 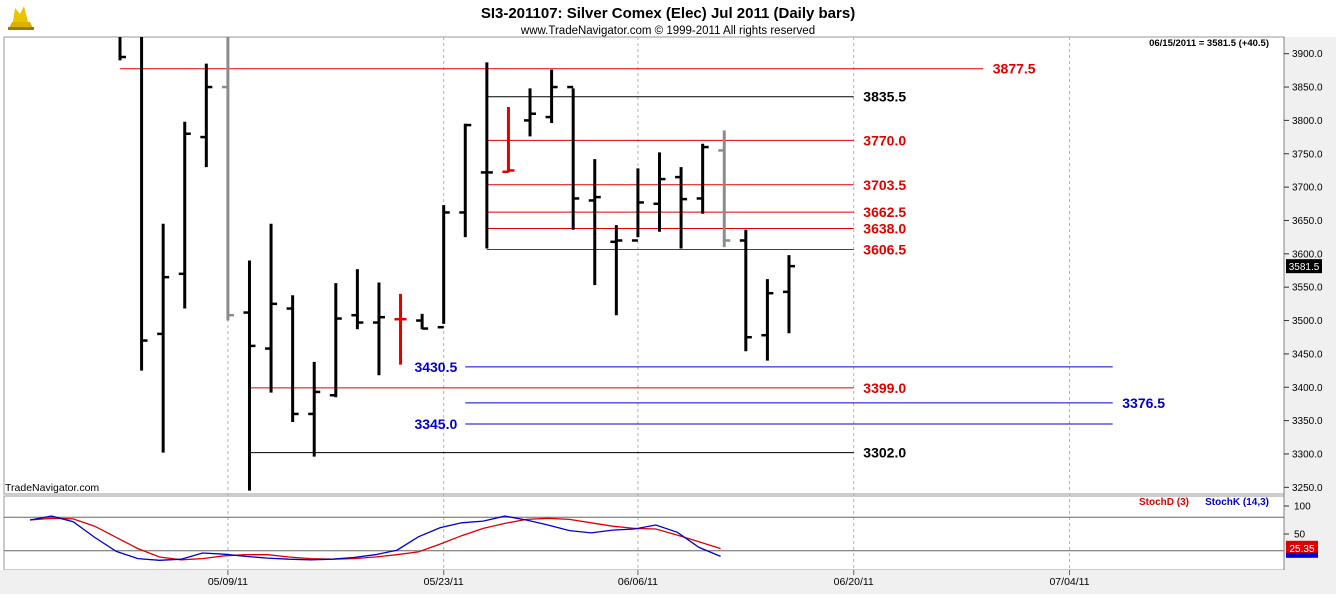 What do you see at coordinates (144, 204) in the screenshot?
I see `price-bar-05/03` at bounding box center [144, 204].